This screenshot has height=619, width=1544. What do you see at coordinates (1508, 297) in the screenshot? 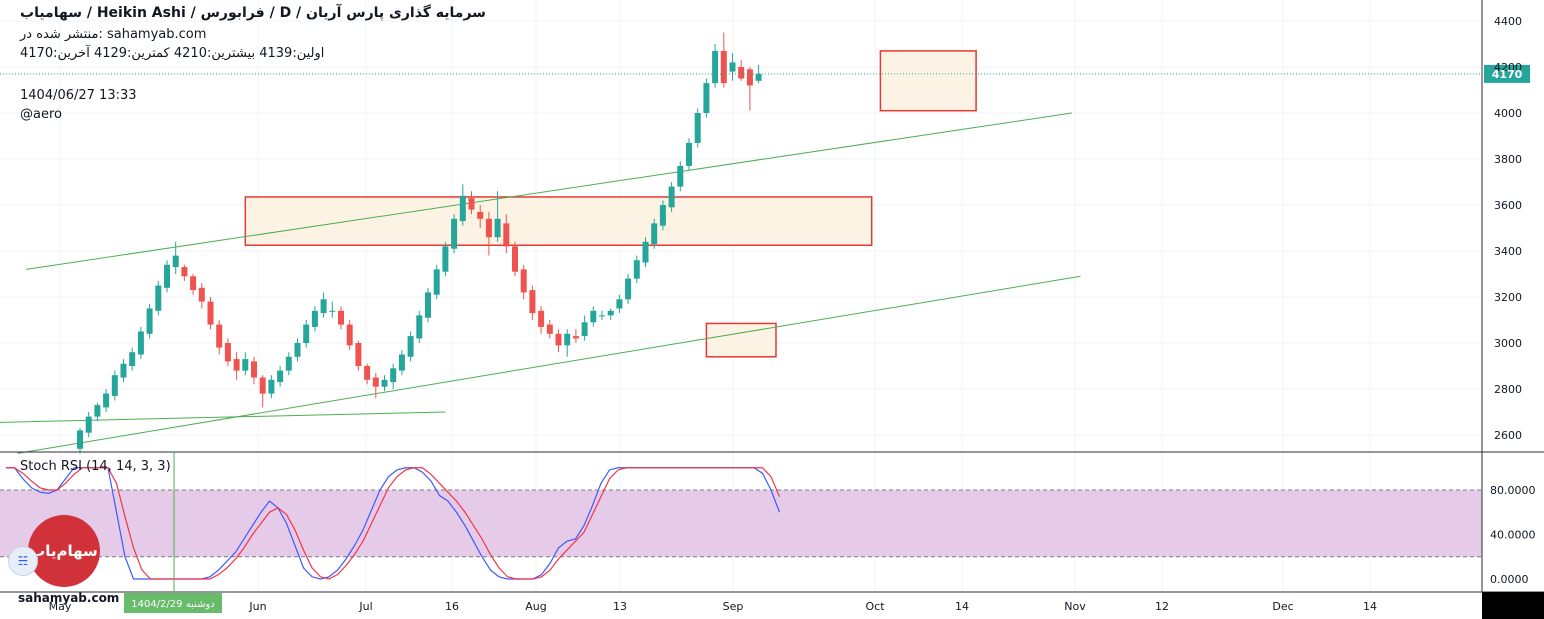
I see `y-tick-label: 3200` at bounding box center [1508, 297].